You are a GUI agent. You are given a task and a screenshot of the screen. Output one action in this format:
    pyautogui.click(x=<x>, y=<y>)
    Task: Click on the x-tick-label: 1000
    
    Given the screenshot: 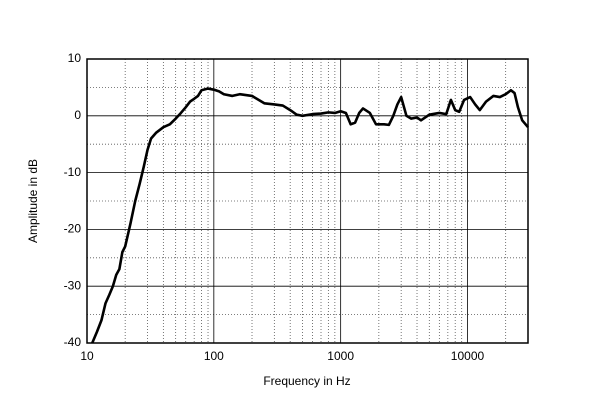 What is the action you would take?
    pyautogui.click(x=340, y=356)
    